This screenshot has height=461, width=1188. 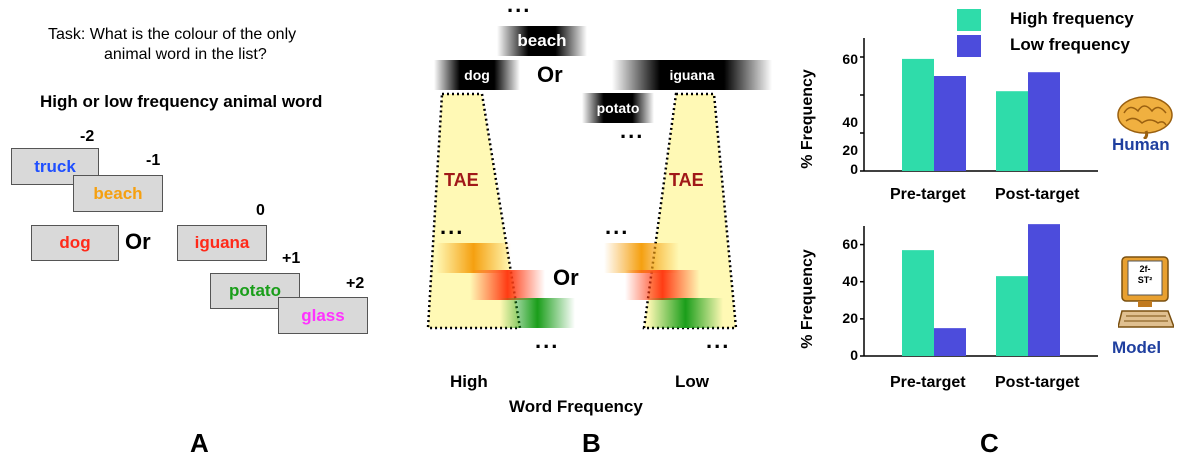 What do you see at coordinates (979, 290) in the screenshot?
I see `bar-chart-model` at bounding box center [979, 290].